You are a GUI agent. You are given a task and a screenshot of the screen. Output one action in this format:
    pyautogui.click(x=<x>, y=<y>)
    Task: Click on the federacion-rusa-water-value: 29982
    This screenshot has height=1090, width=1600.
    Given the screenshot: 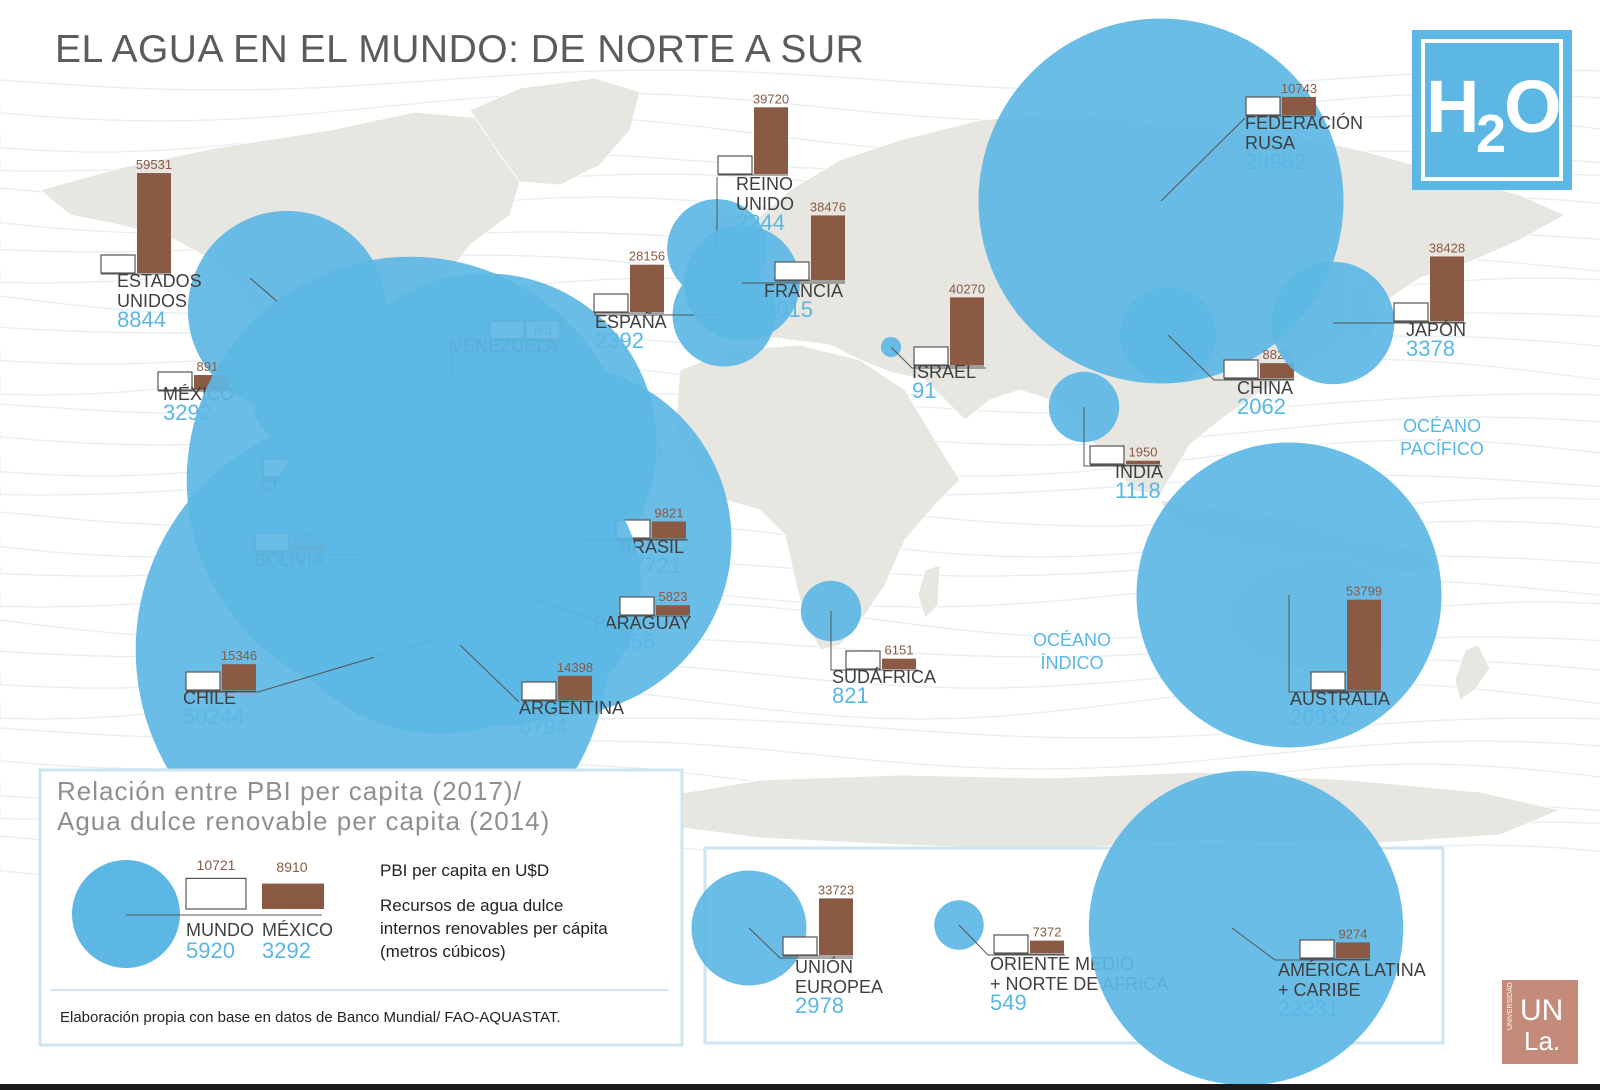 What is the action you would take?
    pyautogui.click(x=1275, y=161)
    